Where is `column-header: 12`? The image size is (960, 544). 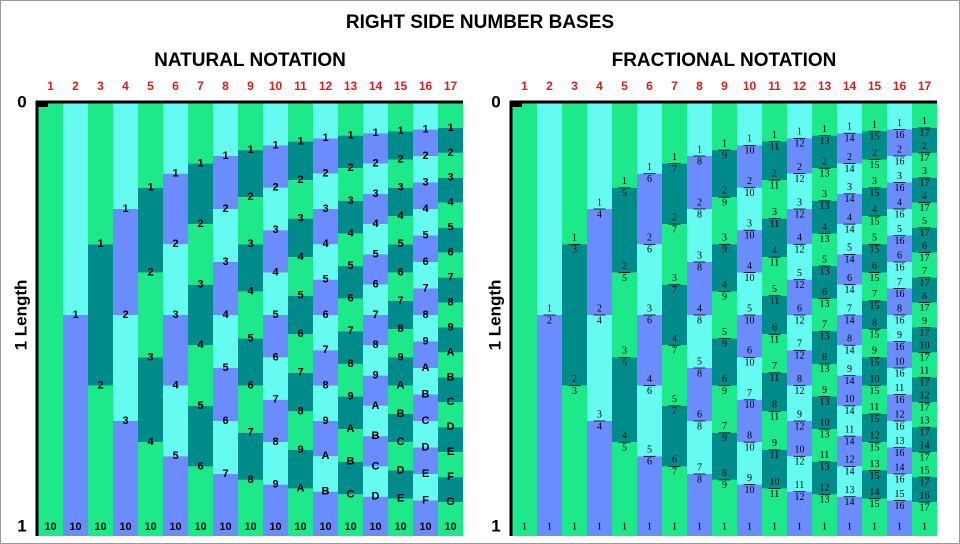
column-header: 12 is located at coordinates (326, 86).